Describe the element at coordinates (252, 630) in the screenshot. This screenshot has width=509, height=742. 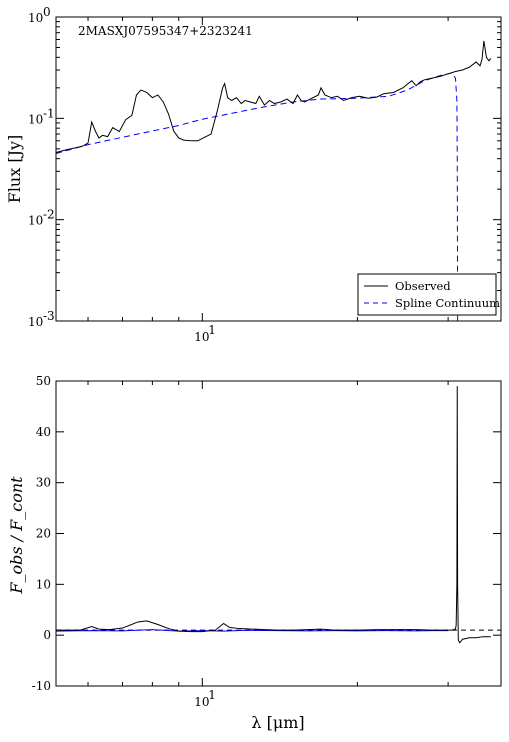
I see `ratio-series-spline-continuum` at that location.